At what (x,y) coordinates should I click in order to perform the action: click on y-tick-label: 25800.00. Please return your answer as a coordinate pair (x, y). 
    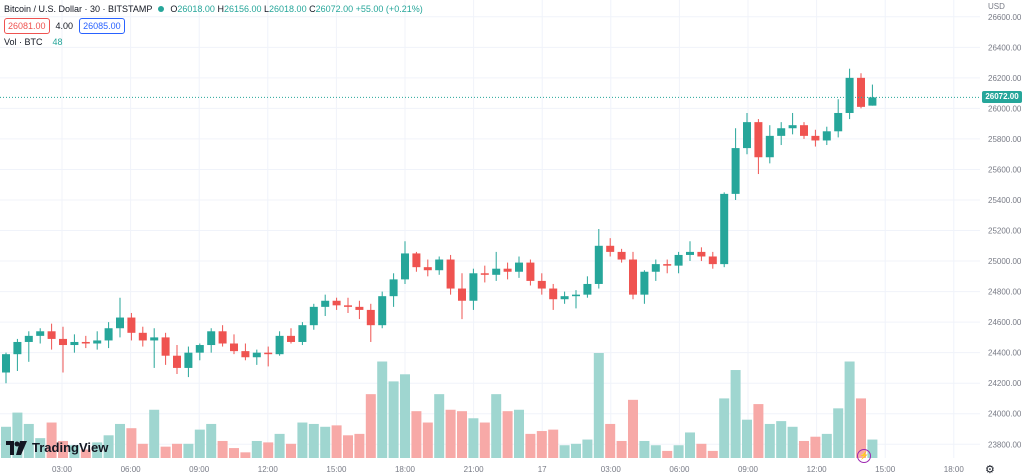
    Looking at the image, I should click on (1005, 139).